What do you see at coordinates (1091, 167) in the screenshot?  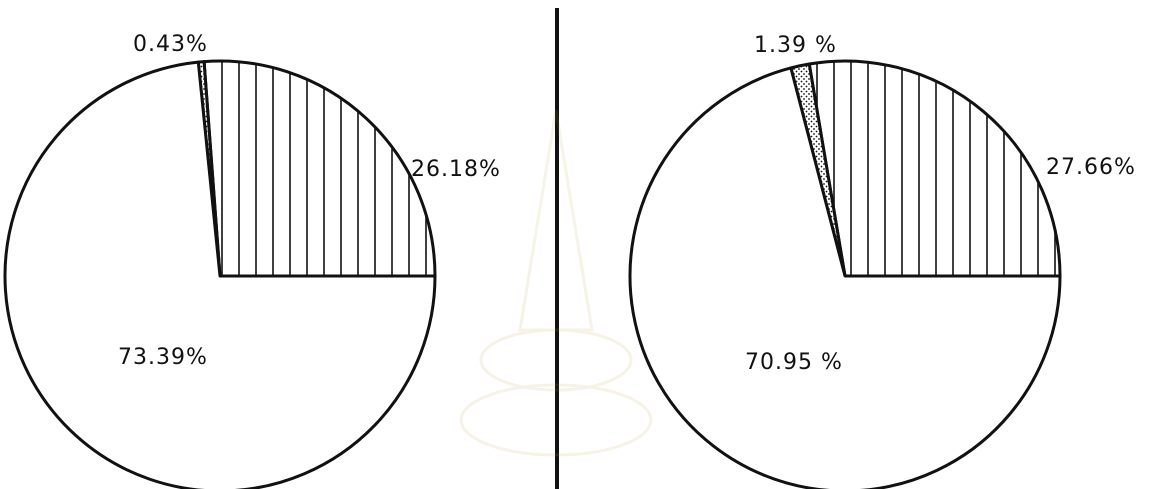 I see `slice-label-right-hatched: 27.66%` at bounding box center [1091, 167].